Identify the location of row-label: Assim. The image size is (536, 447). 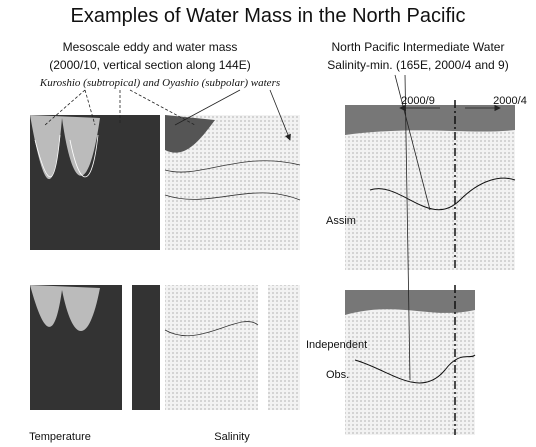
(341, 221).